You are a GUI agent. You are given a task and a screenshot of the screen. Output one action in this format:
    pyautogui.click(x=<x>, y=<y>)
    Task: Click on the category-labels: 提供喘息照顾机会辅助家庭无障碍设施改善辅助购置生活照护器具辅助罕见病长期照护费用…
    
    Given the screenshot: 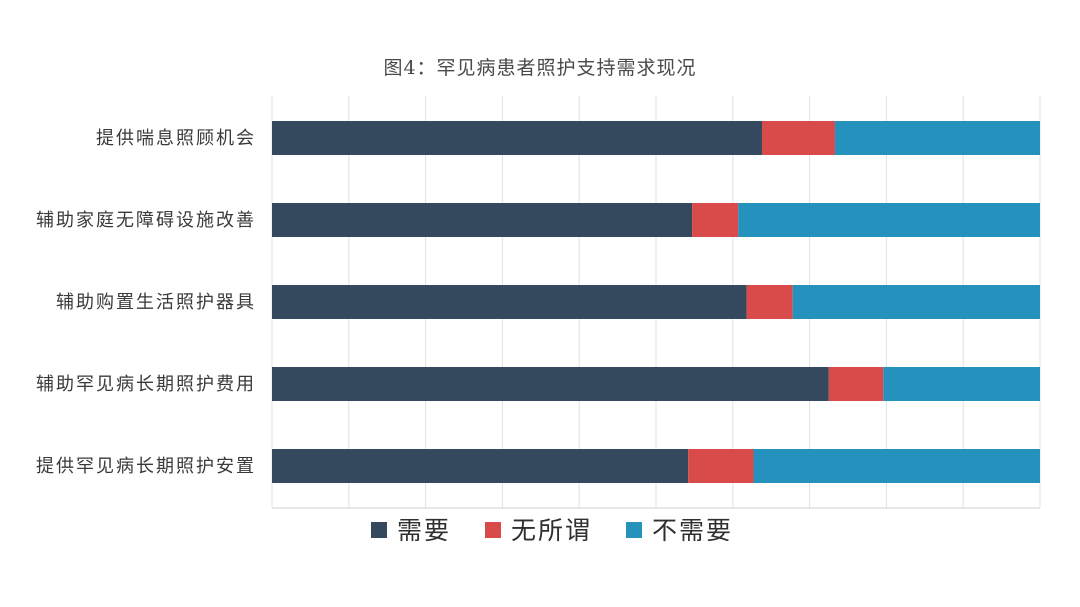 What is the action you would take?
    pyautogui.click(x=146, y=302)
    